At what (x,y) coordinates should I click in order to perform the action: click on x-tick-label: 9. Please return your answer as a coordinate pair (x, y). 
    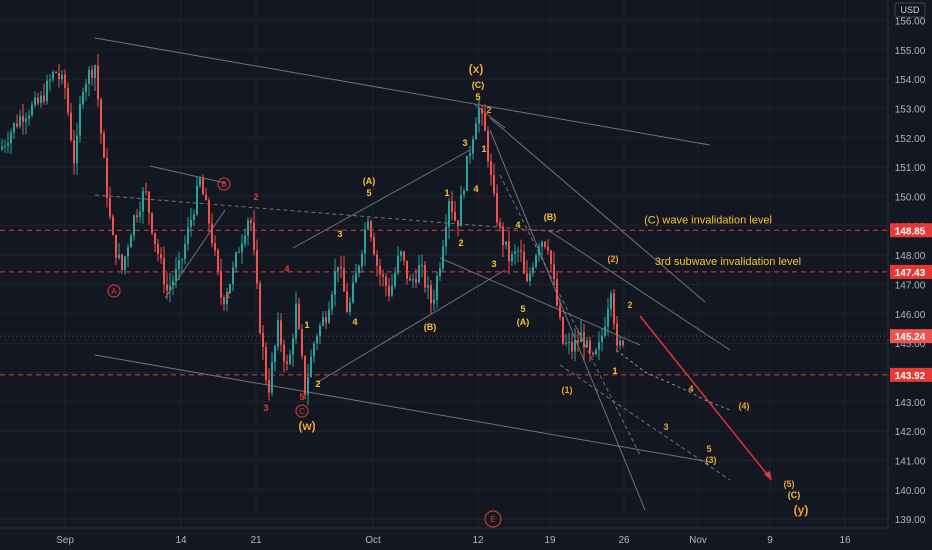
    Looking at the image, I should click on (770, 540).